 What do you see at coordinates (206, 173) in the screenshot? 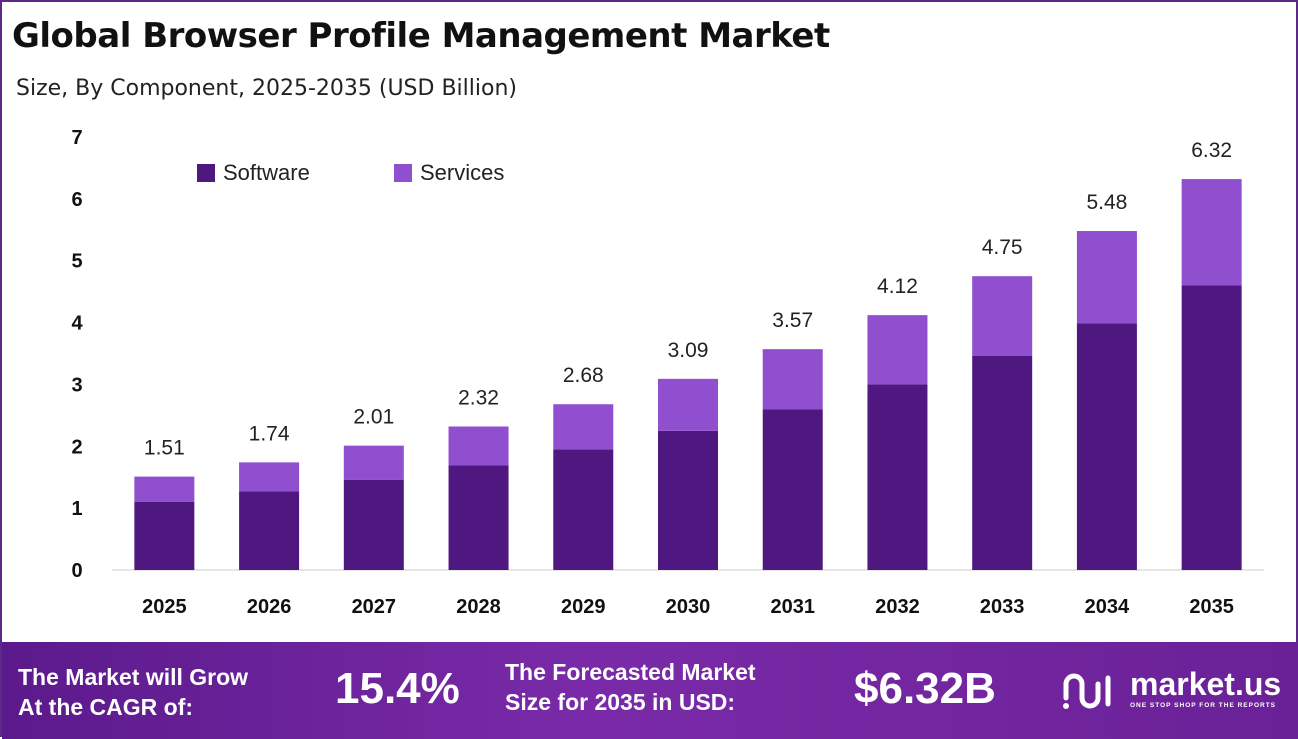
I see `legend-swatch-software` at bounding box center [206, 173].